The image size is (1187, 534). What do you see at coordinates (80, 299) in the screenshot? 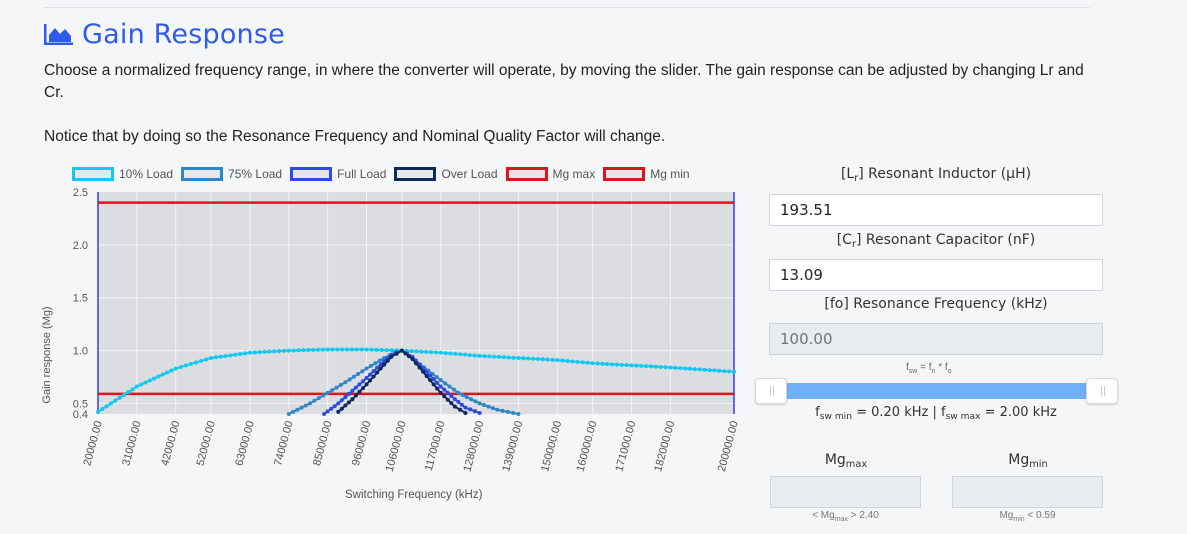
I see `y-tick-label: 1.5` at bounding box center [80, 299].